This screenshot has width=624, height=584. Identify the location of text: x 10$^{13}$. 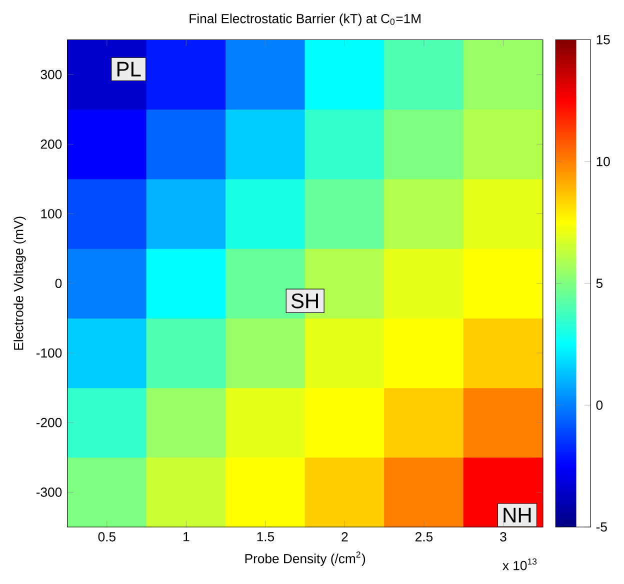
(519, 564).